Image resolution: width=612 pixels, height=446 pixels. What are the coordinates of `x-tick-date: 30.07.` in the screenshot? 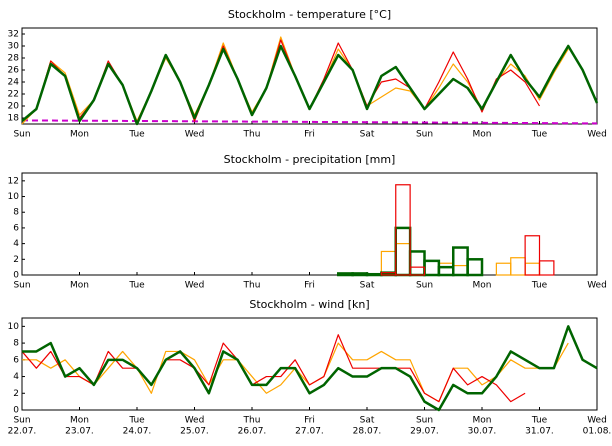 It's located at (482, 432).